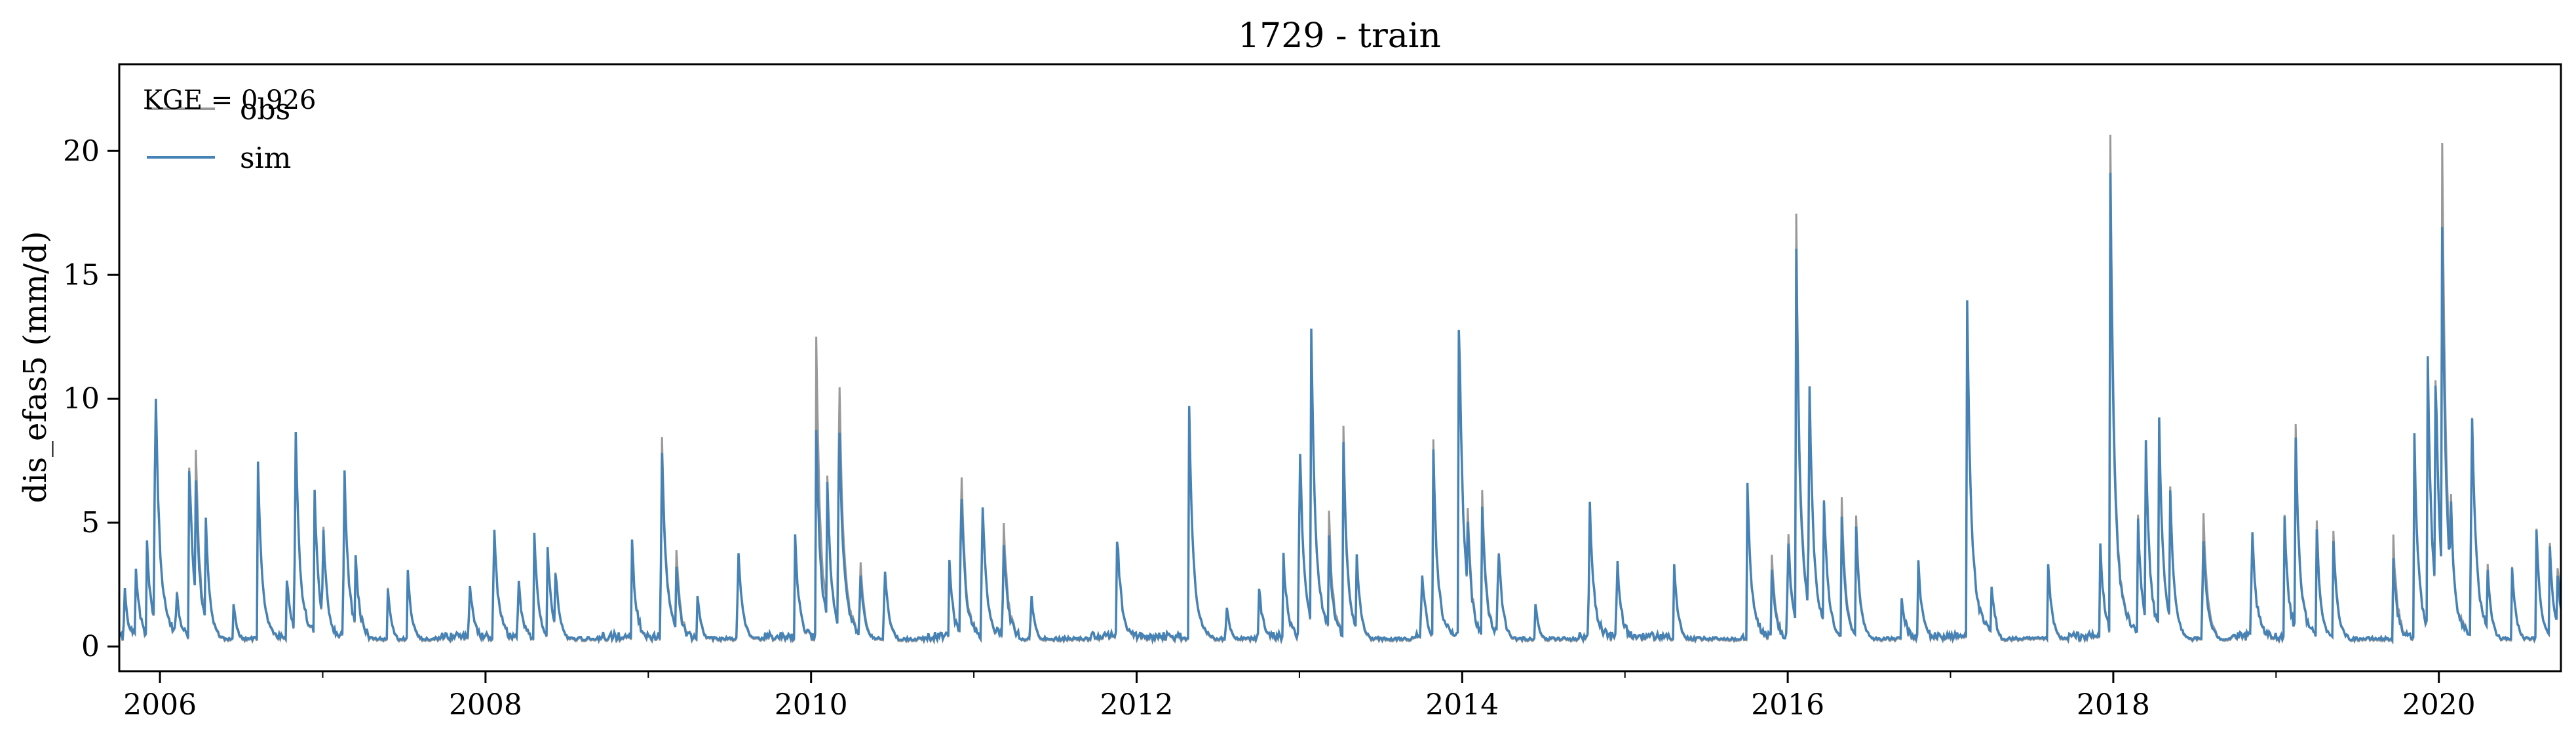 Image resolution: width=2576 pixels, height=742 pixels. I want to click on y-tick-label: 5, so click(90, 522).